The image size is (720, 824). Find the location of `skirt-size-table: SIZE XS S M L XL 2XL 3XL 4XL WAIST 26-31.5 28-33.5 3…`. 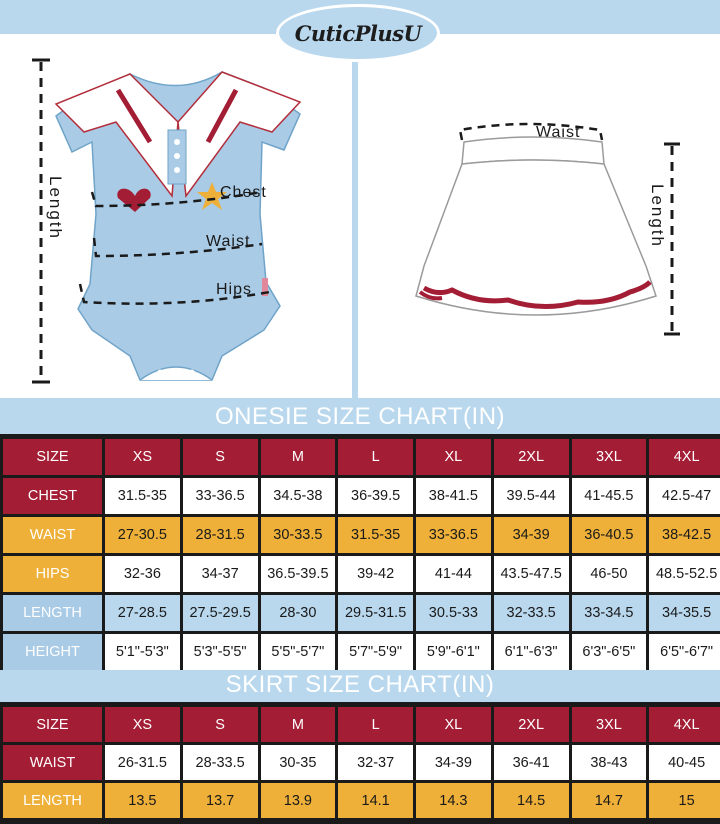

skirt-size-table: SIZE XS S M L XL 2XL 3XL 4XL WAIST 26-31.5 28-33.5 3… is located at coordinates (360, 763).